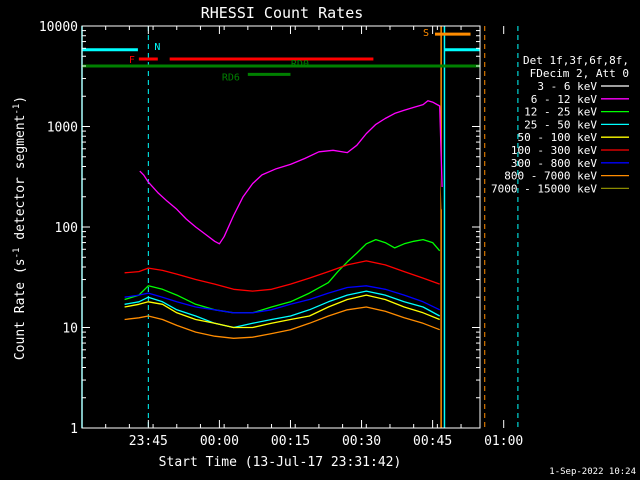  What do you see at coordinates (564, 99) in the screenshot?
I see `legend-label: 6 - 12 keV` at bounding box center [564, 99].